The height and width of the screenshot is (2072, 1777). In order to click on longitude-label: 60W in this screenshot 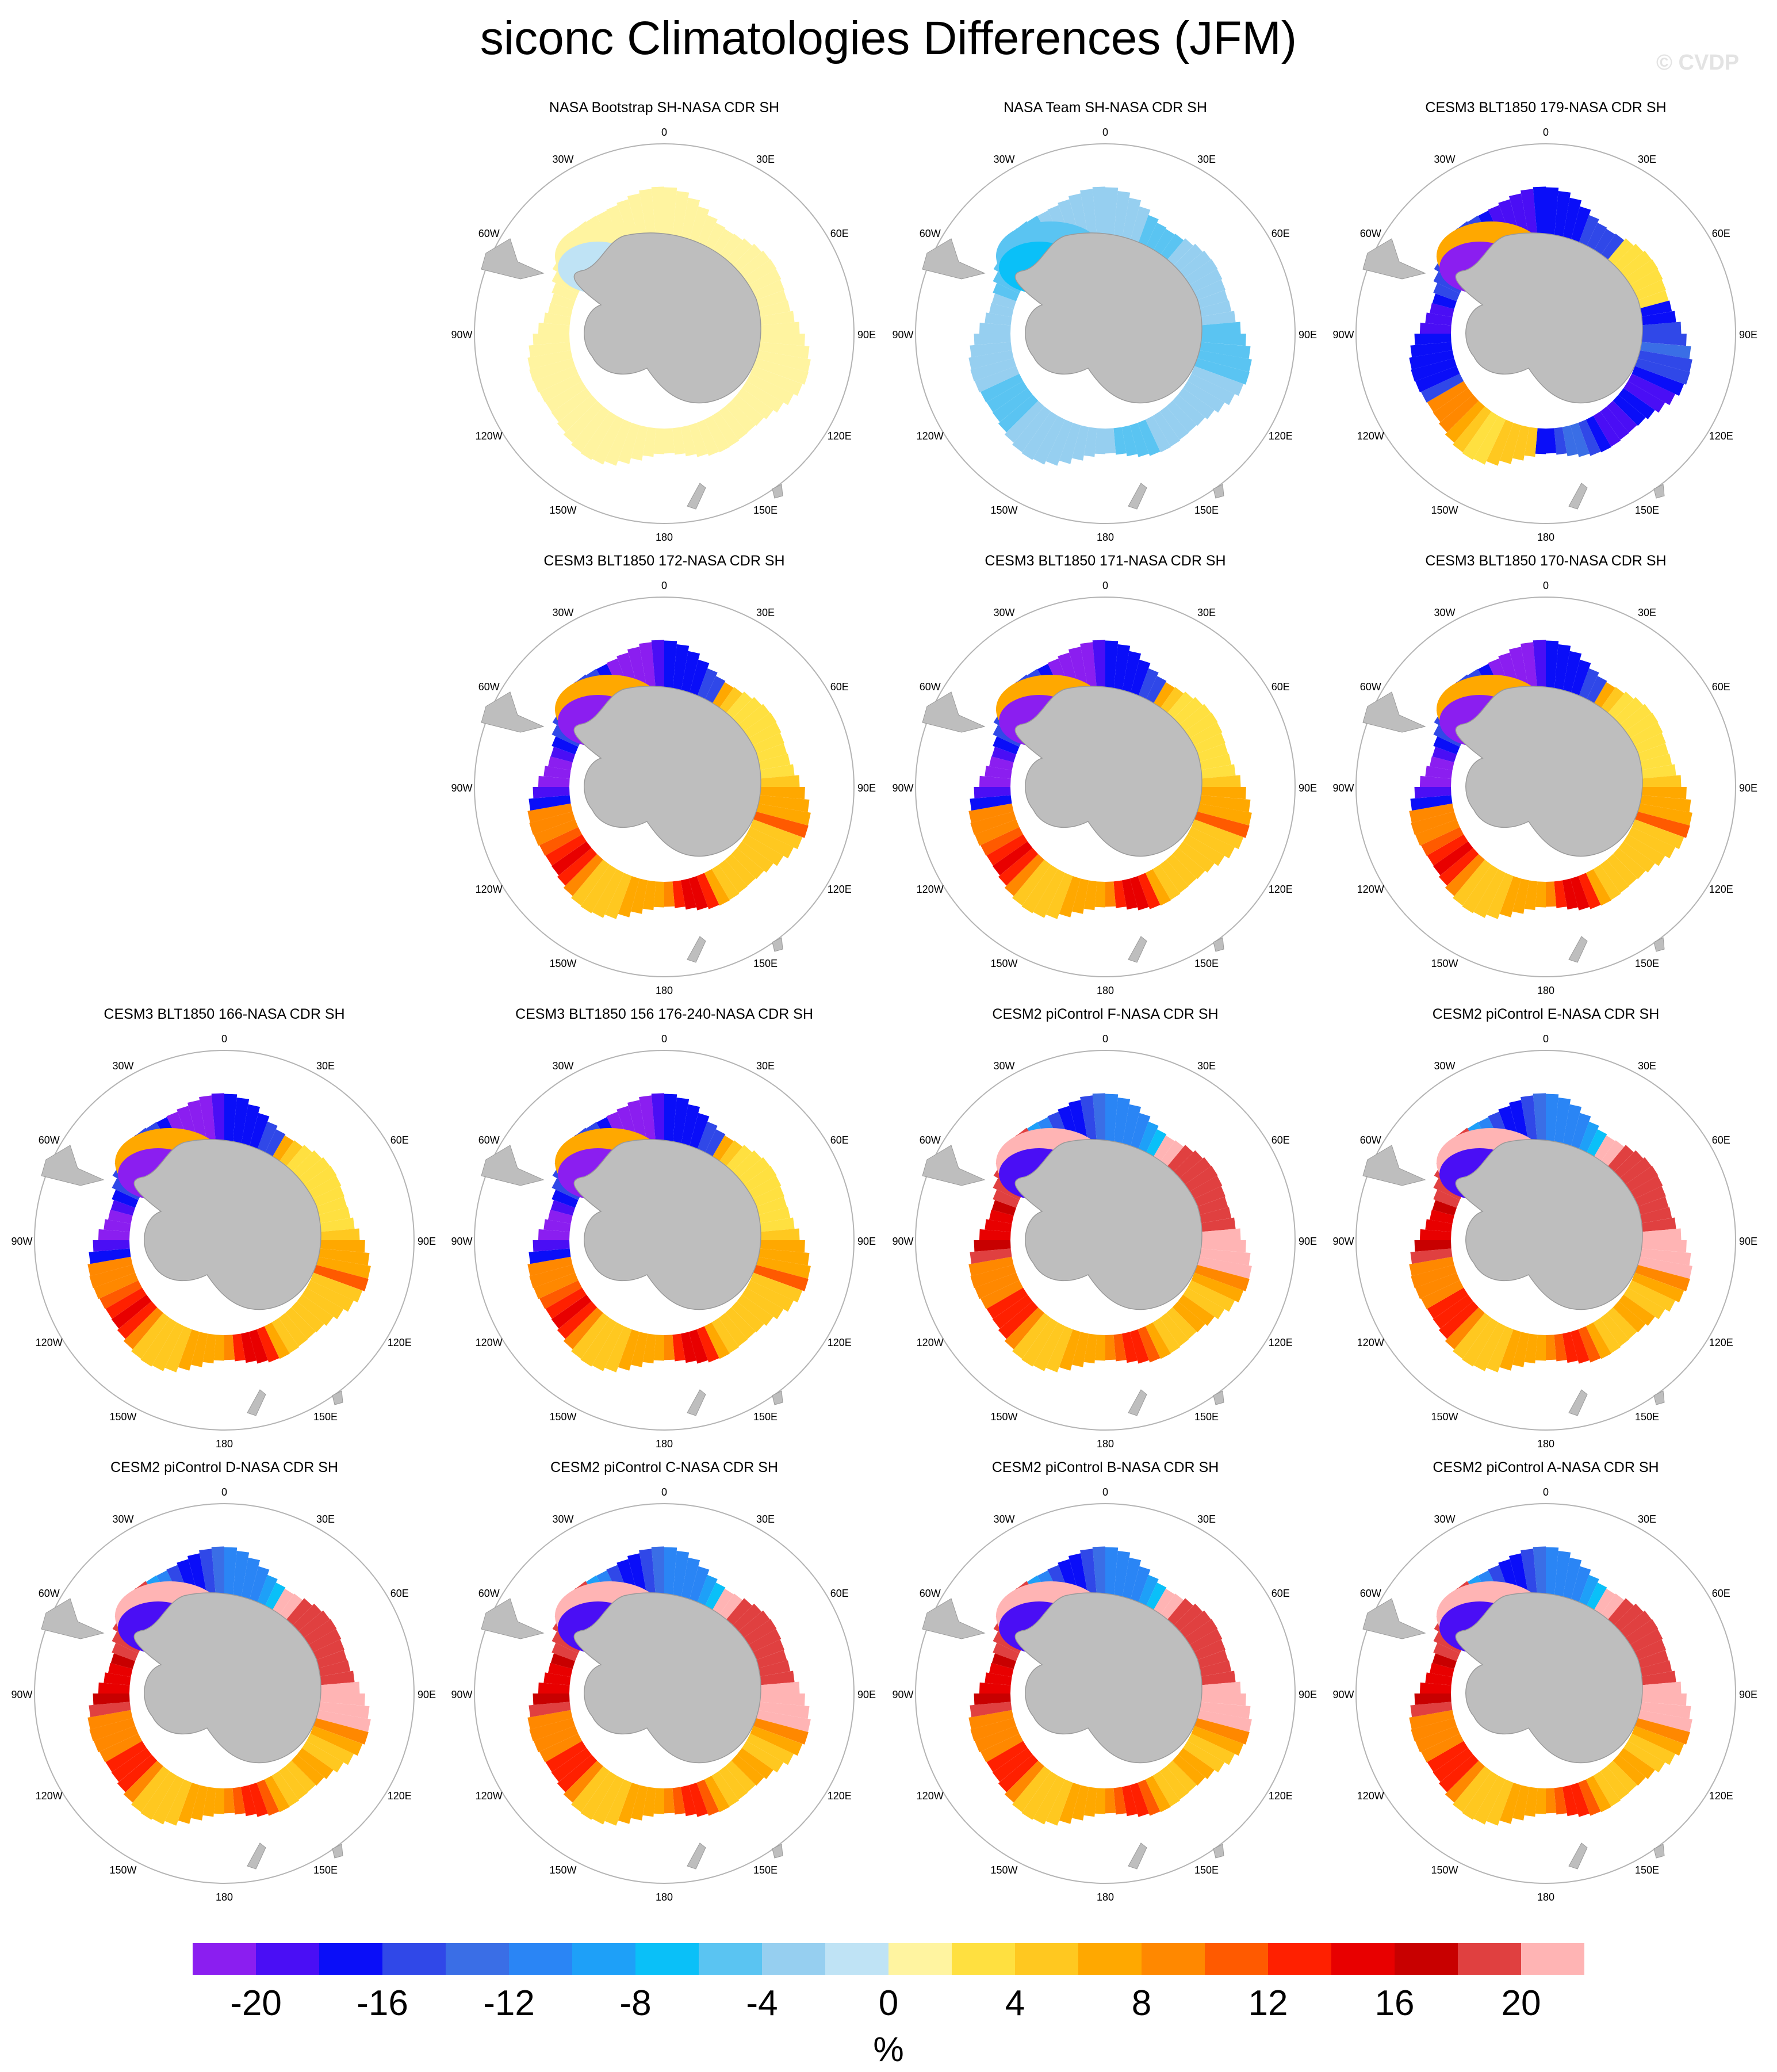, I will do `click(1370, 1140)`.